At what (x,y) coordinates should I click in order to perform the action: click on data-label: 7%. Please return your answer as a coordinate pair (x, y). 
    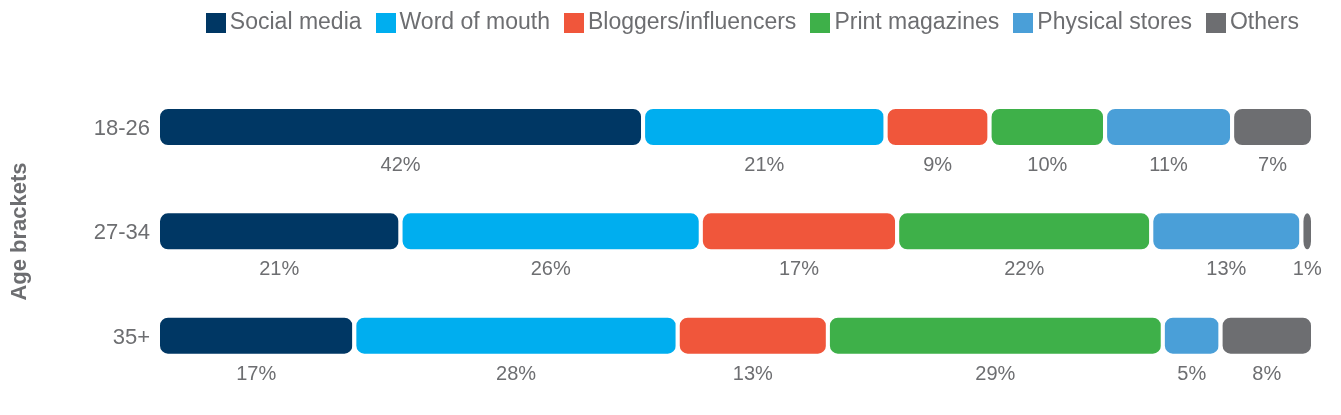
    Looking at the image, I should click on (1273, 164).